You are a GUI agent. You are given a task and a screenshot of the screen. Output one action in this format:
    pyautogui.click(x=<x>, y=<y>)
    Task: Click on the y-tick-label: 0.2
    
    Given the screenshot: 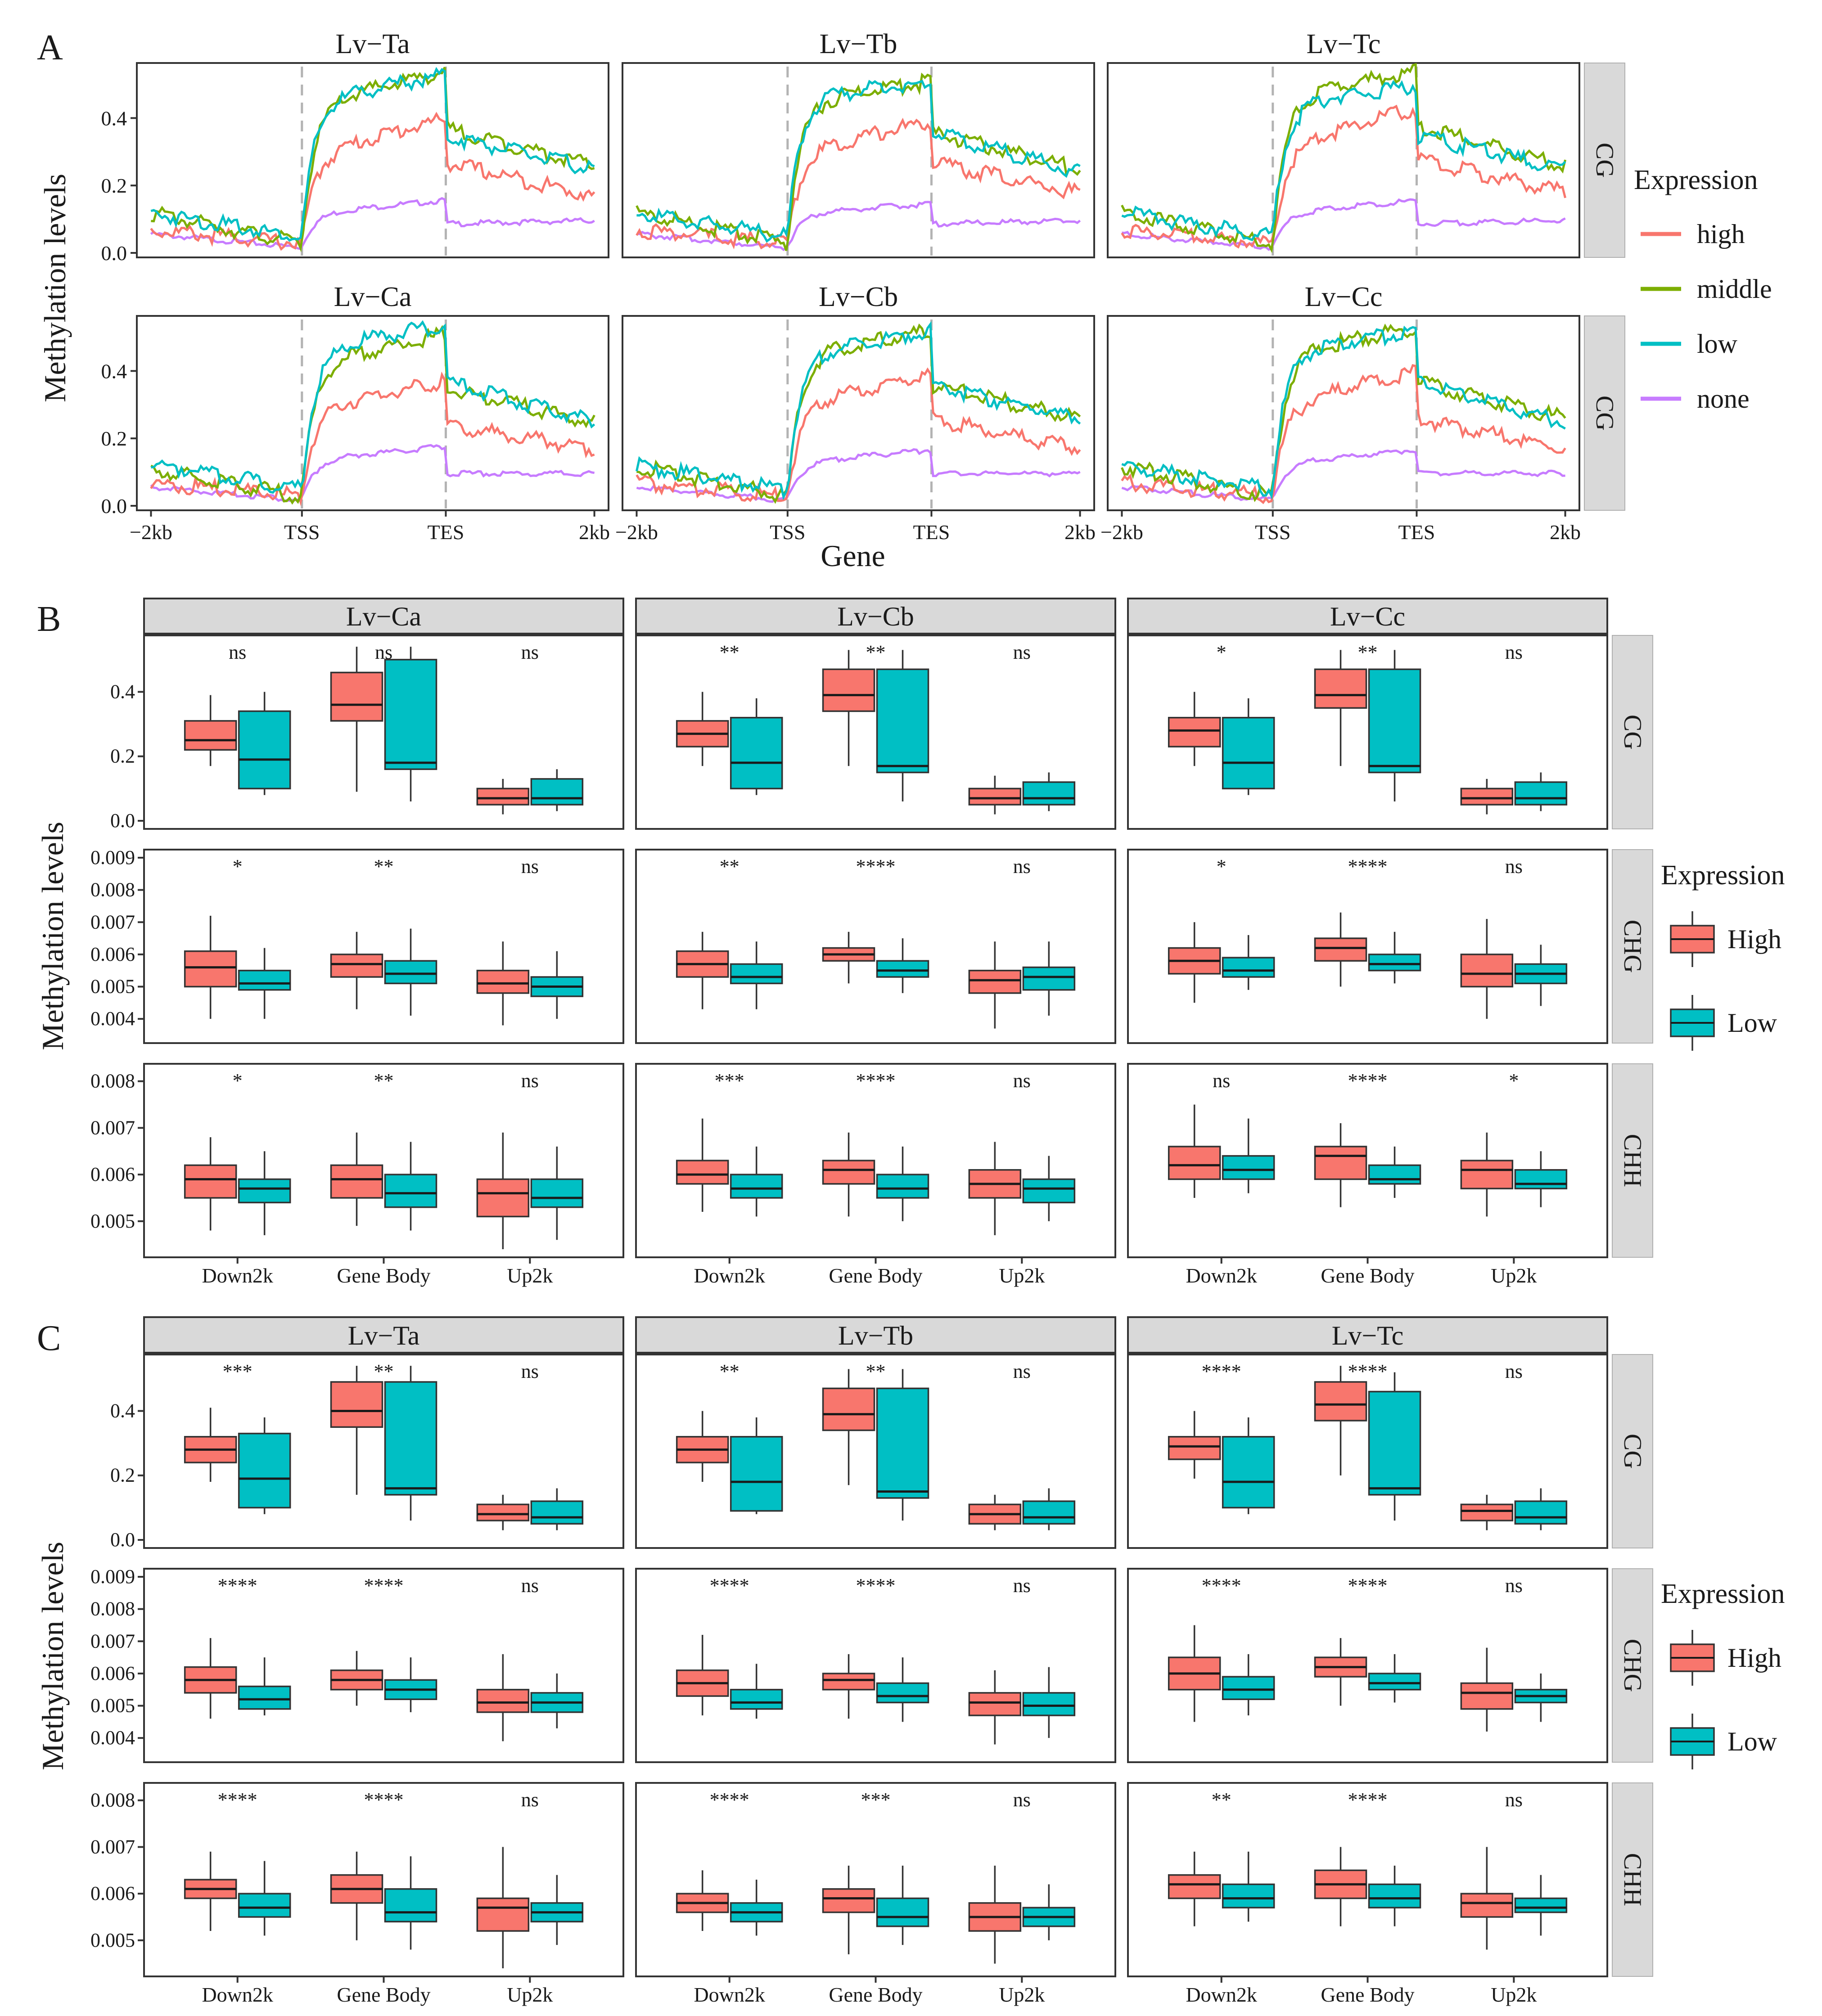 What is the action you would take?
    pyautogui.click(x=122, y=1475)
    